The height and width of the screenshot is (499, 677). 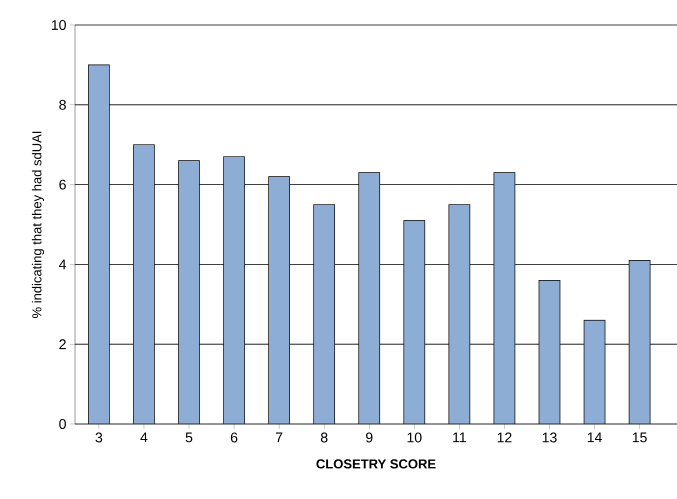 I want to click on x-tick-label: 10, so click(x=415, y=437).